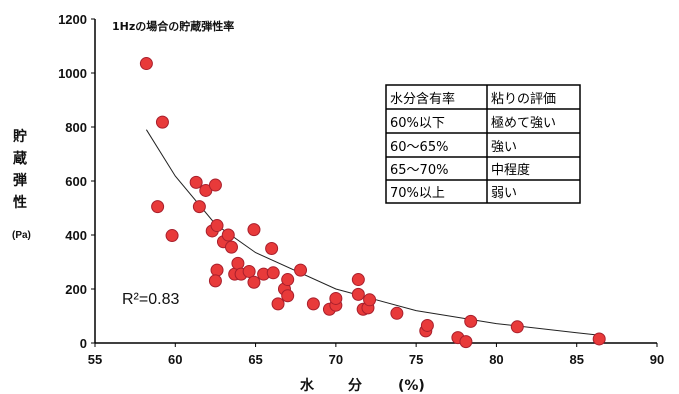 This screenshot has width=679, height=394. What do you see at coordinates (523, 123) in the screenshot?
I see `table-cell: 極めて強い` at bounding box center [523, 123].